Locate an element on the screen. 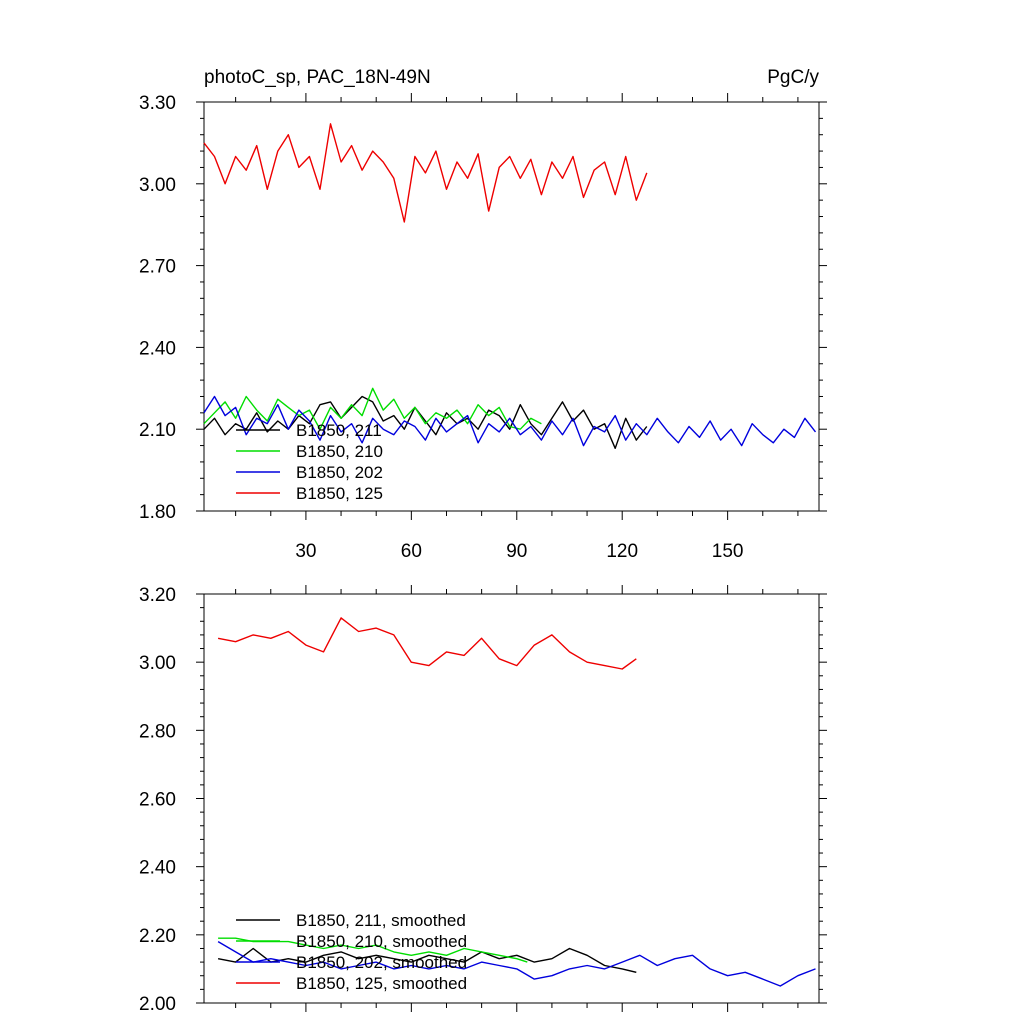  y-tick-label: 2.20 is located at coordinates (157, 936).